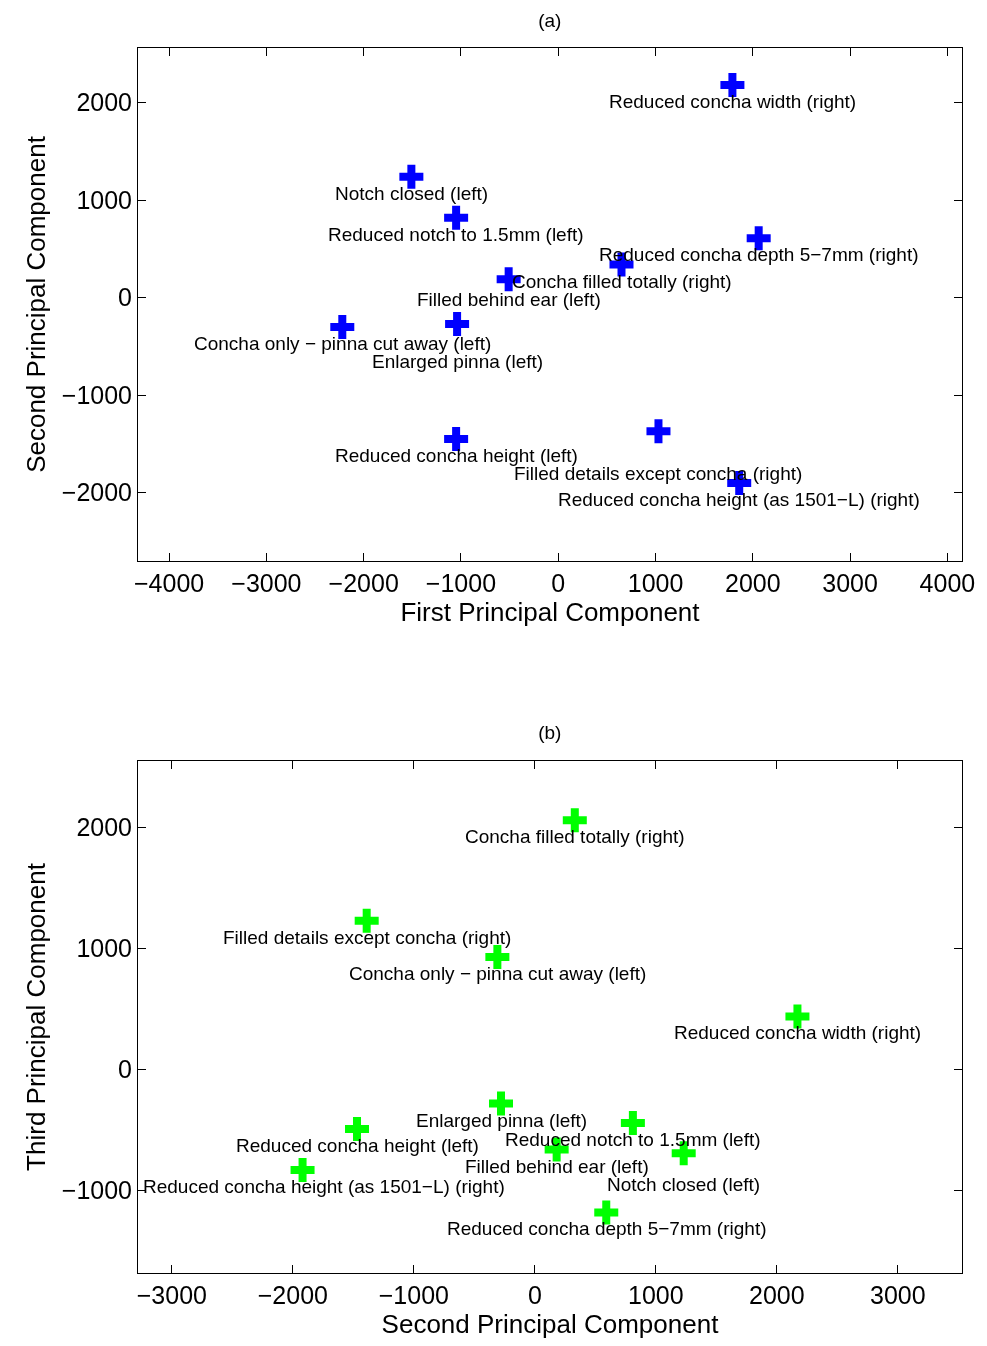  Describe the element at coordinates (550, 20) in the screenshot. I see `chart-title: (a)` at that location.